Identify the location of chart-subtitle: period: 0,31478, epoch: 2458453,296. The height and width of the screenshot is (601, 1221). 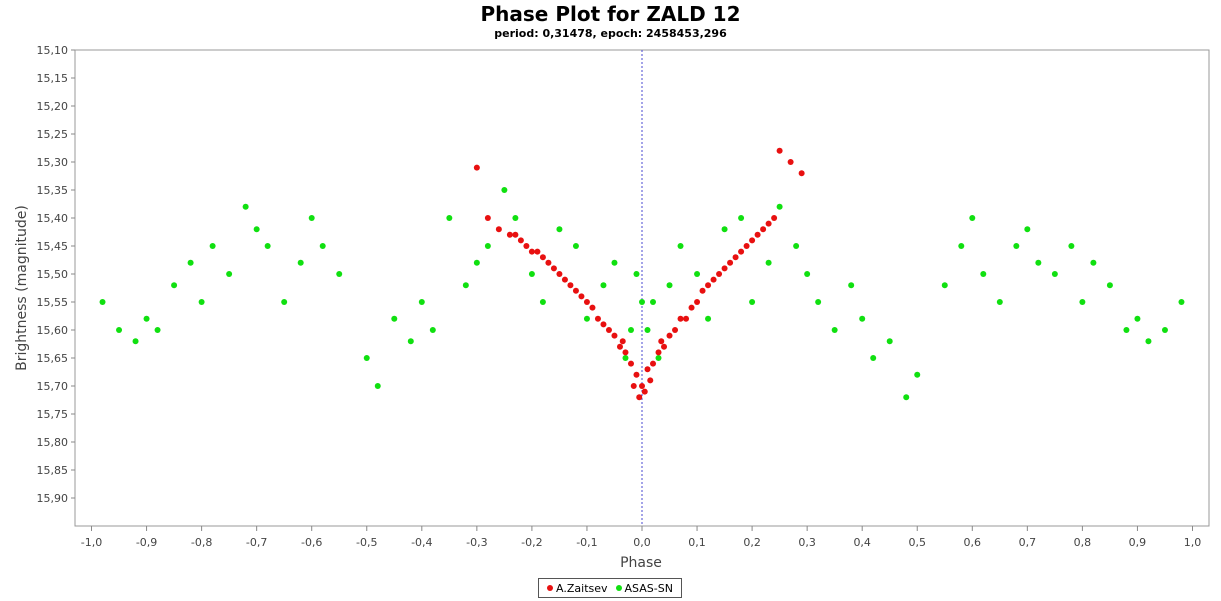
(610, 33).